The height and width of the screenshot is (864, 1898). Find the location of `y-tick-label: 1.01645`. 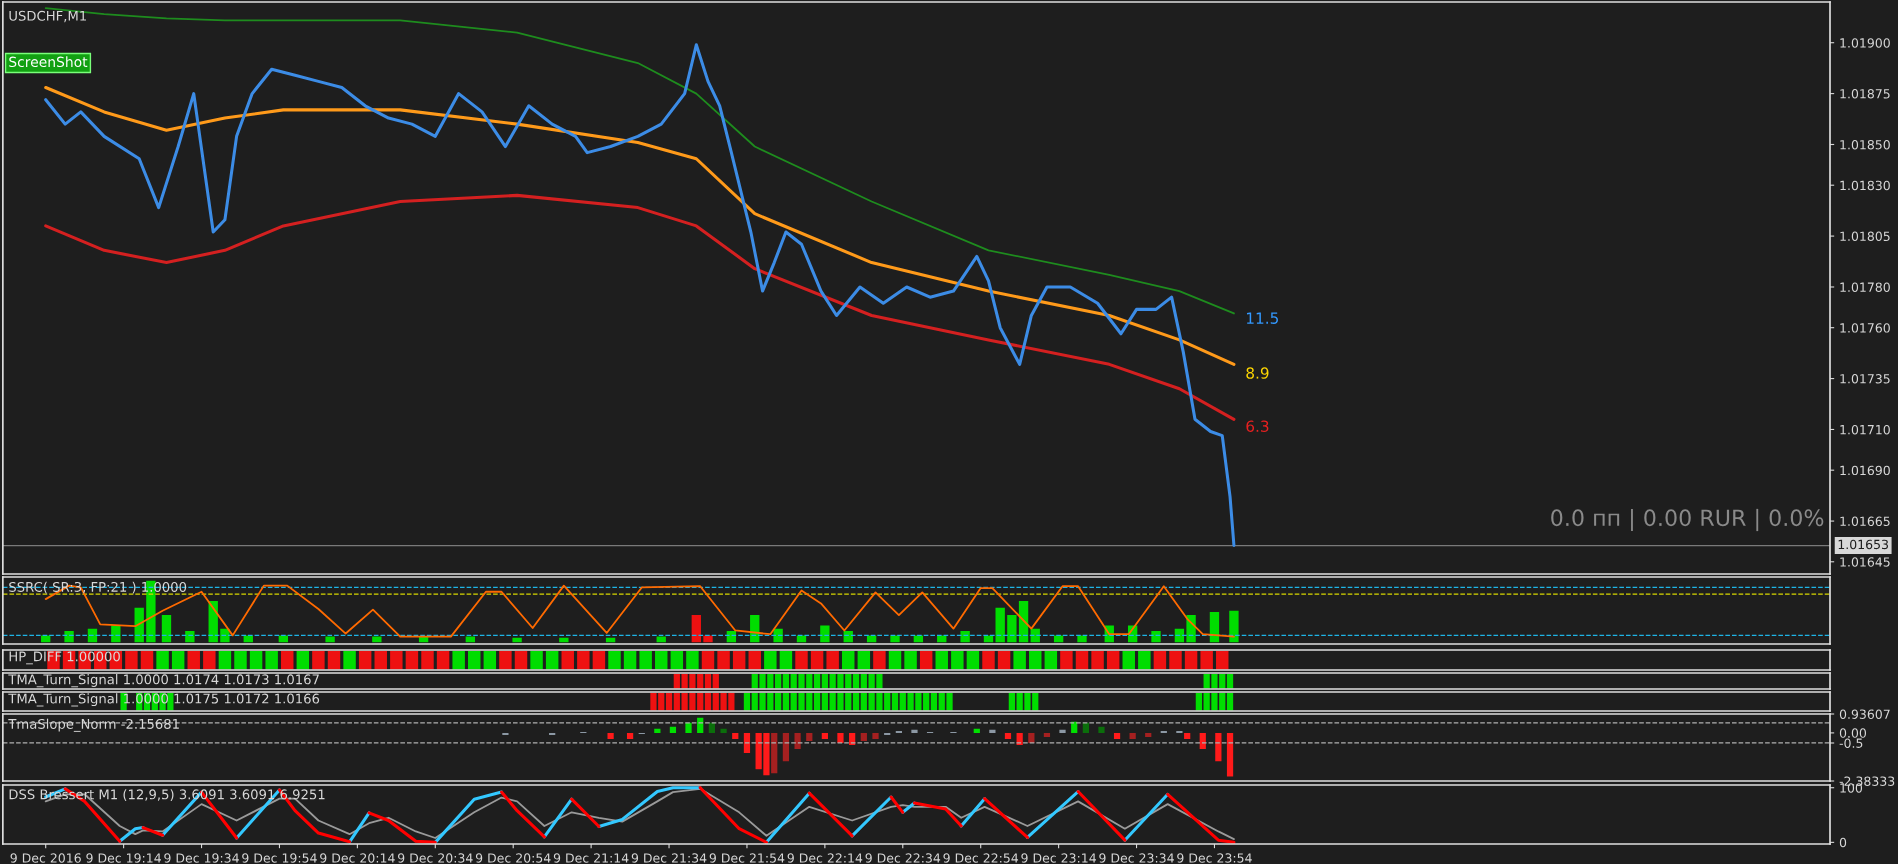

y-tick-label: 1.01645 is located at coordinates (1865, 562).